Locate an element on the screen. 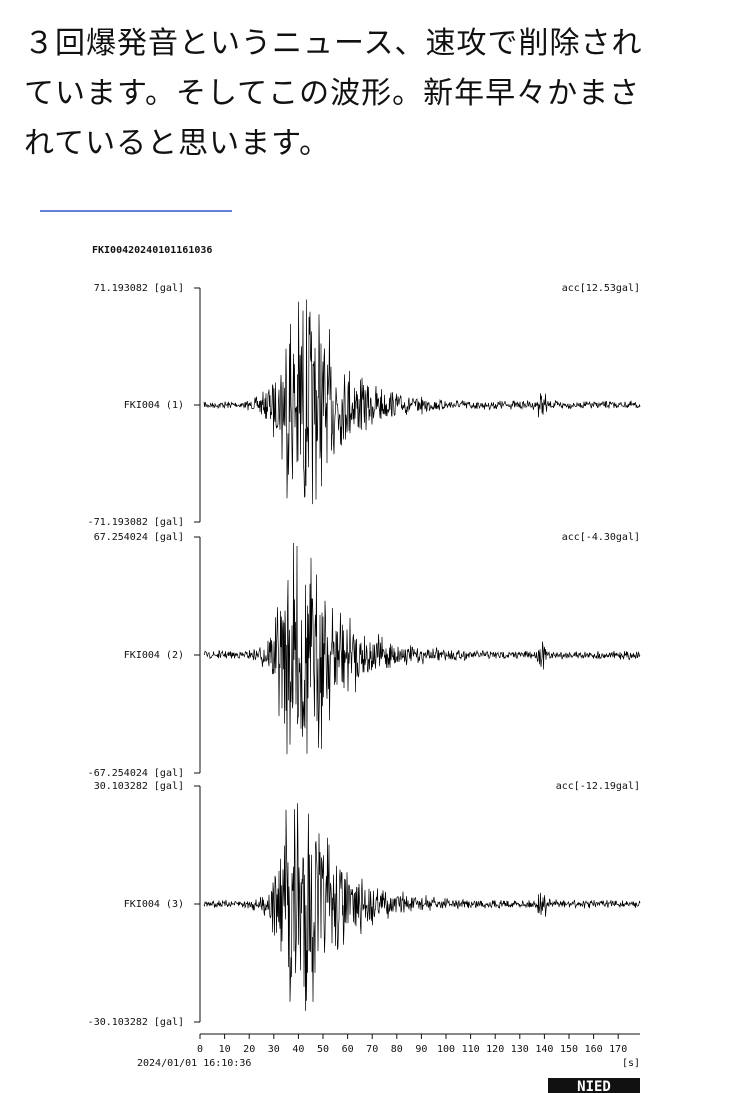  x-tick-label: 20 is located at coordinates (249, 1049).